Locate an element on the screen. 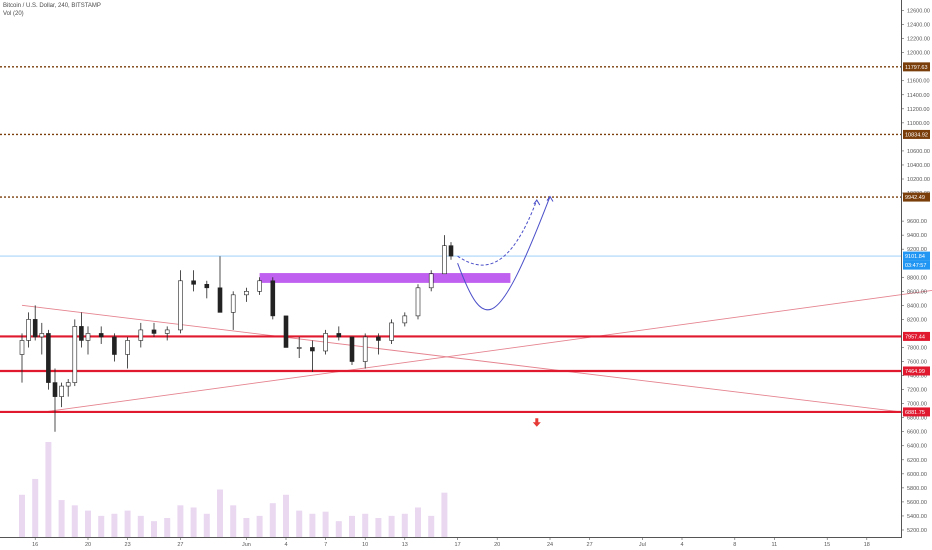 The height and width of the screenshot is (550, 932). solid-projection-path is located at coordinates (504, 253).